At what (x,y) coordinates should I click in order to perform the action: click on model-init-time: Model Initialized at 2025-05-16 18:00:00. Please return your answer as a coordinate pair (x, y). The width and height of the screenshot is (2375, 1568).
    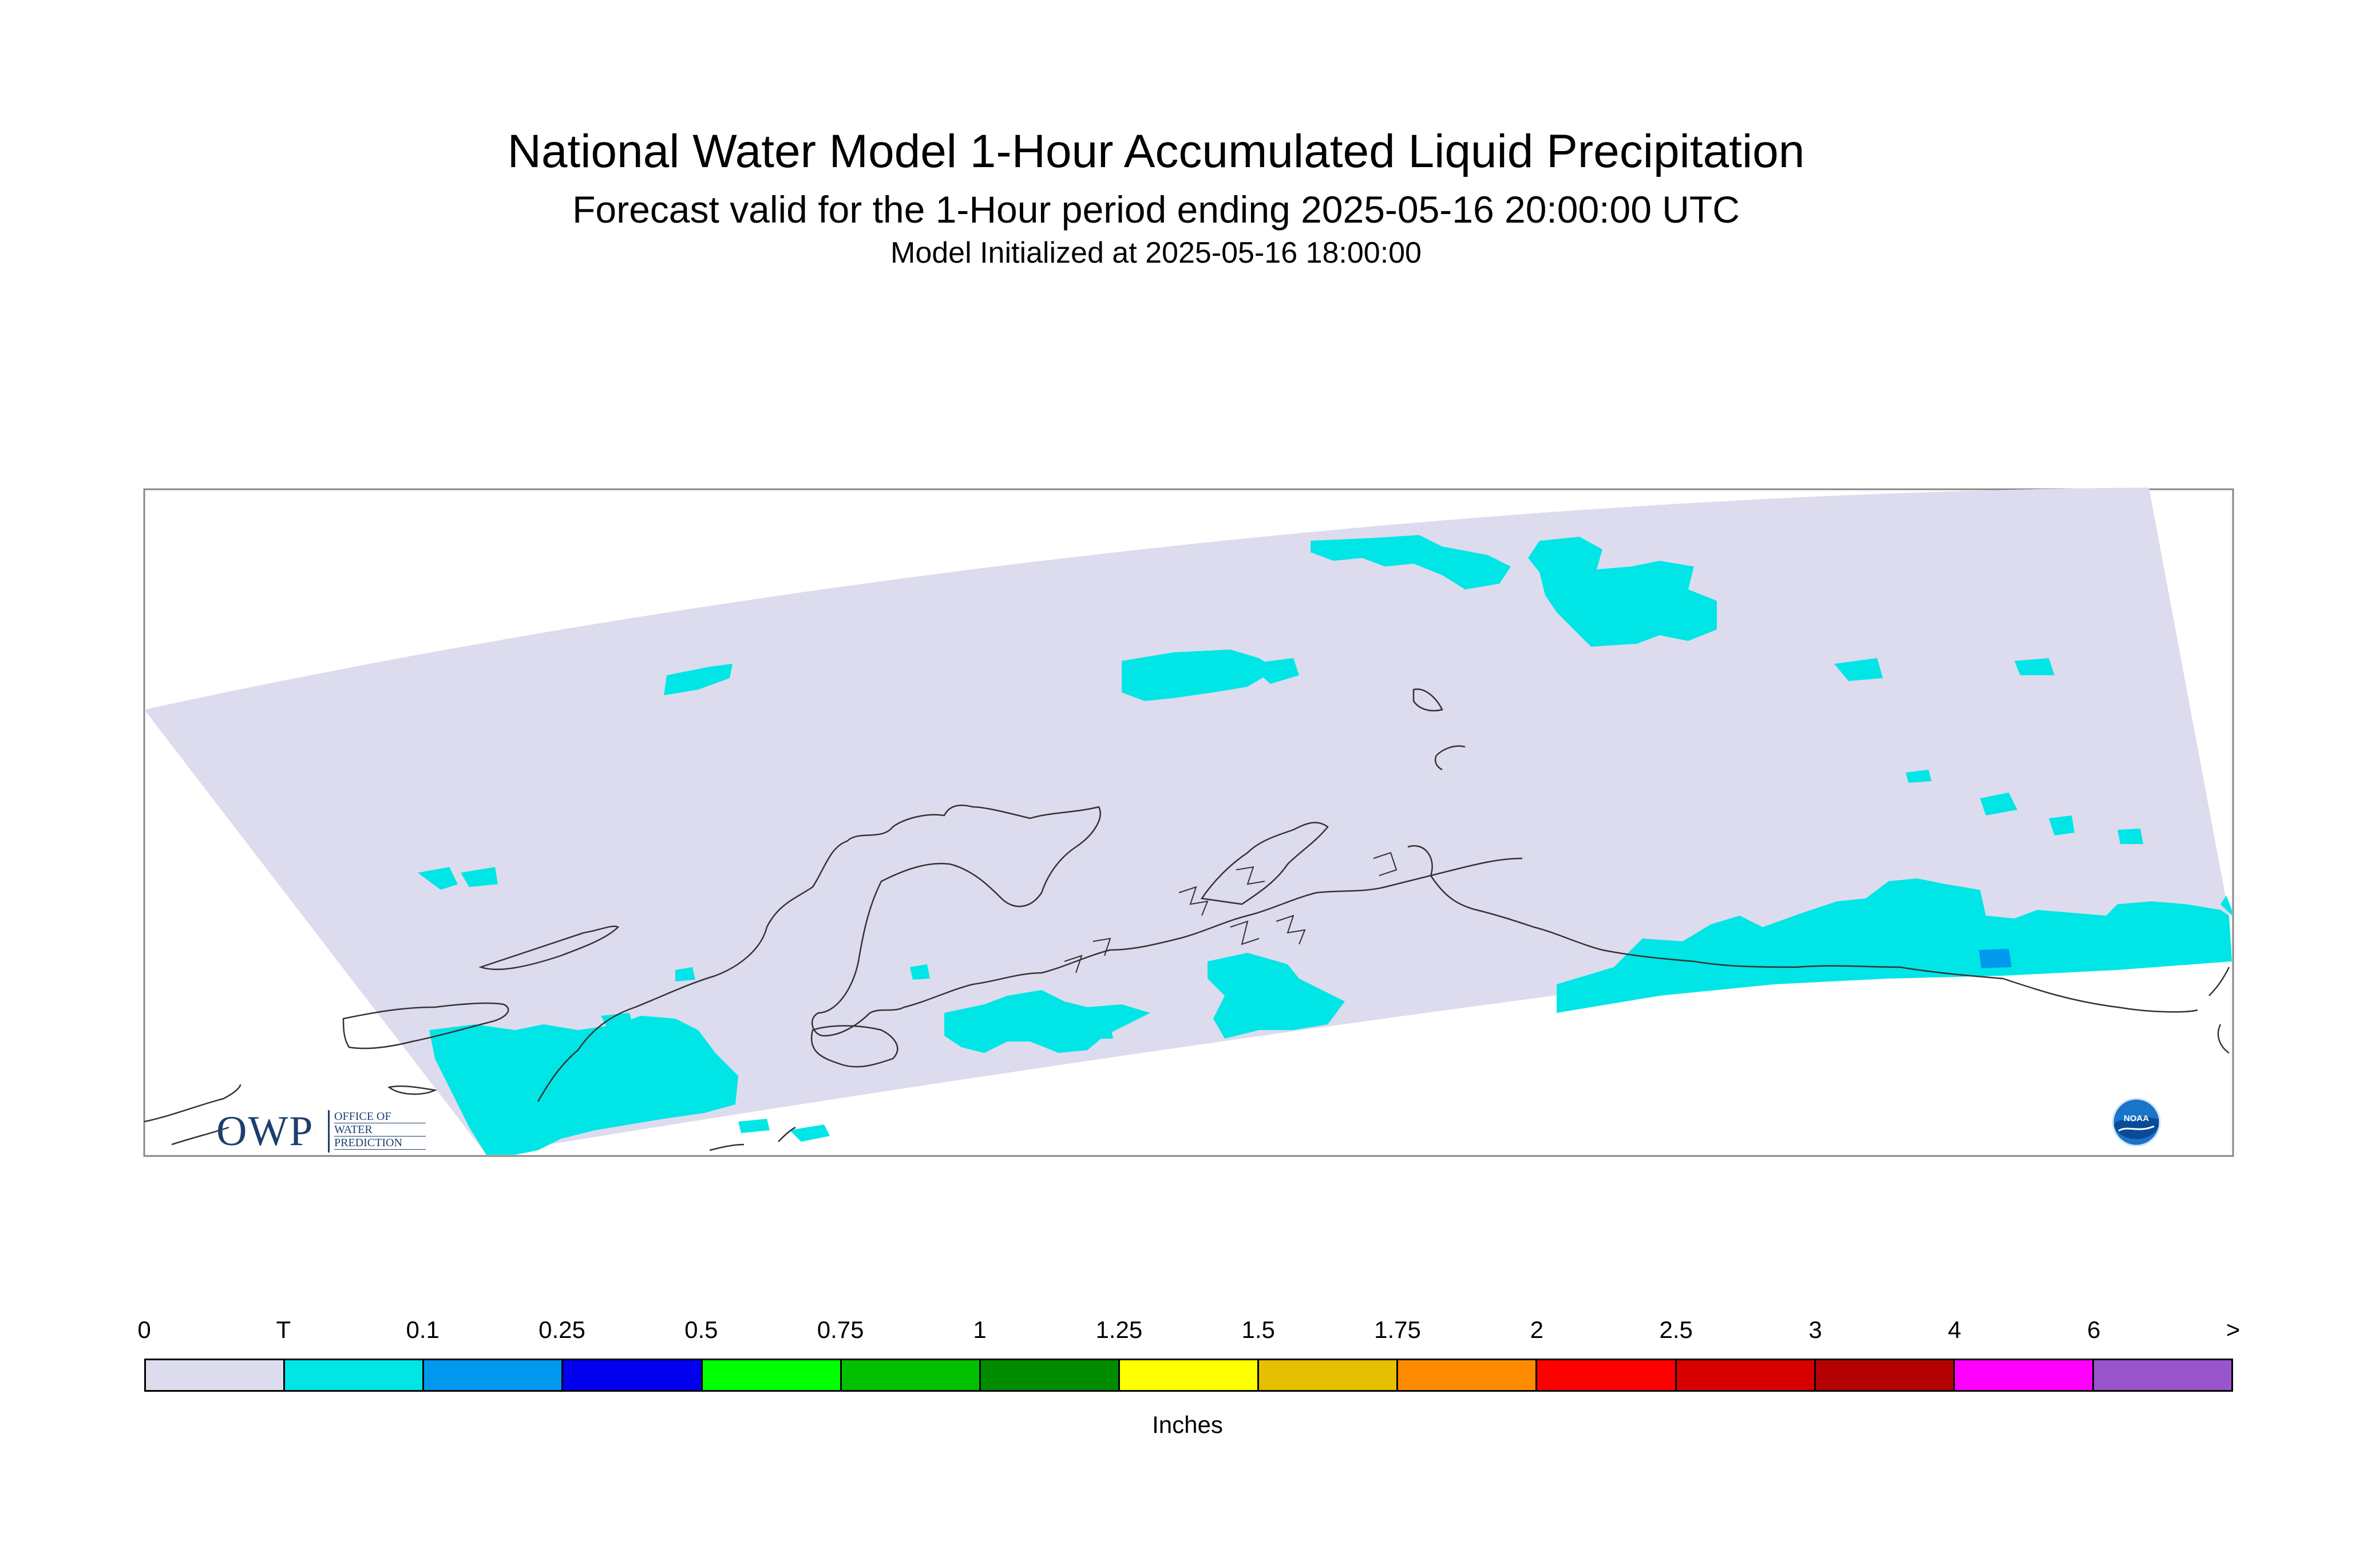
    Looking at the image, I should click on (1156, 253).